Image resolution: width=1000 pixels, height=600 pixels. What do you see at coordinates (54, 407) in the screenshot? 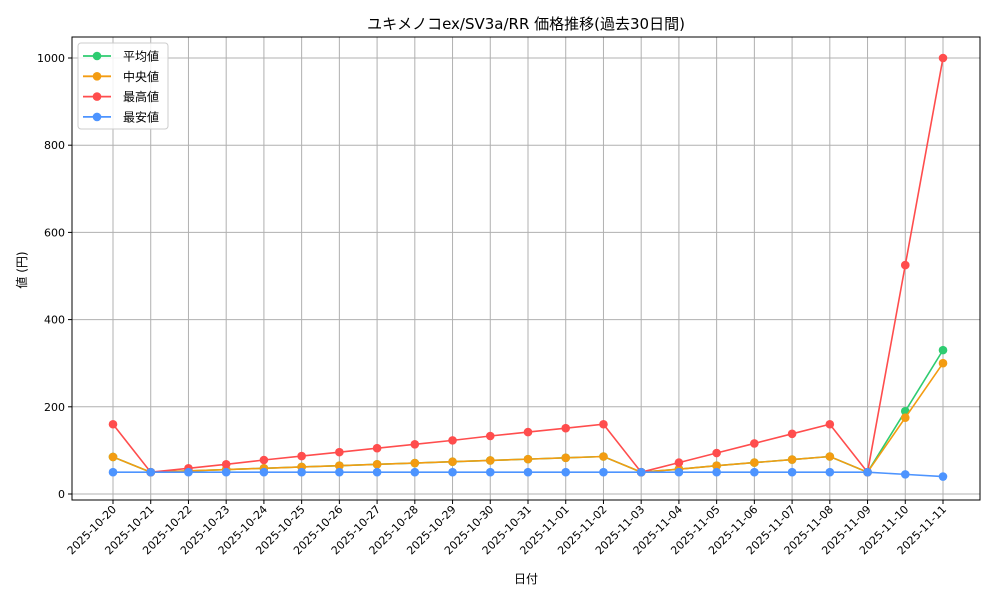
I see `y-tick-label: 200` at bounding box center [54, 407].